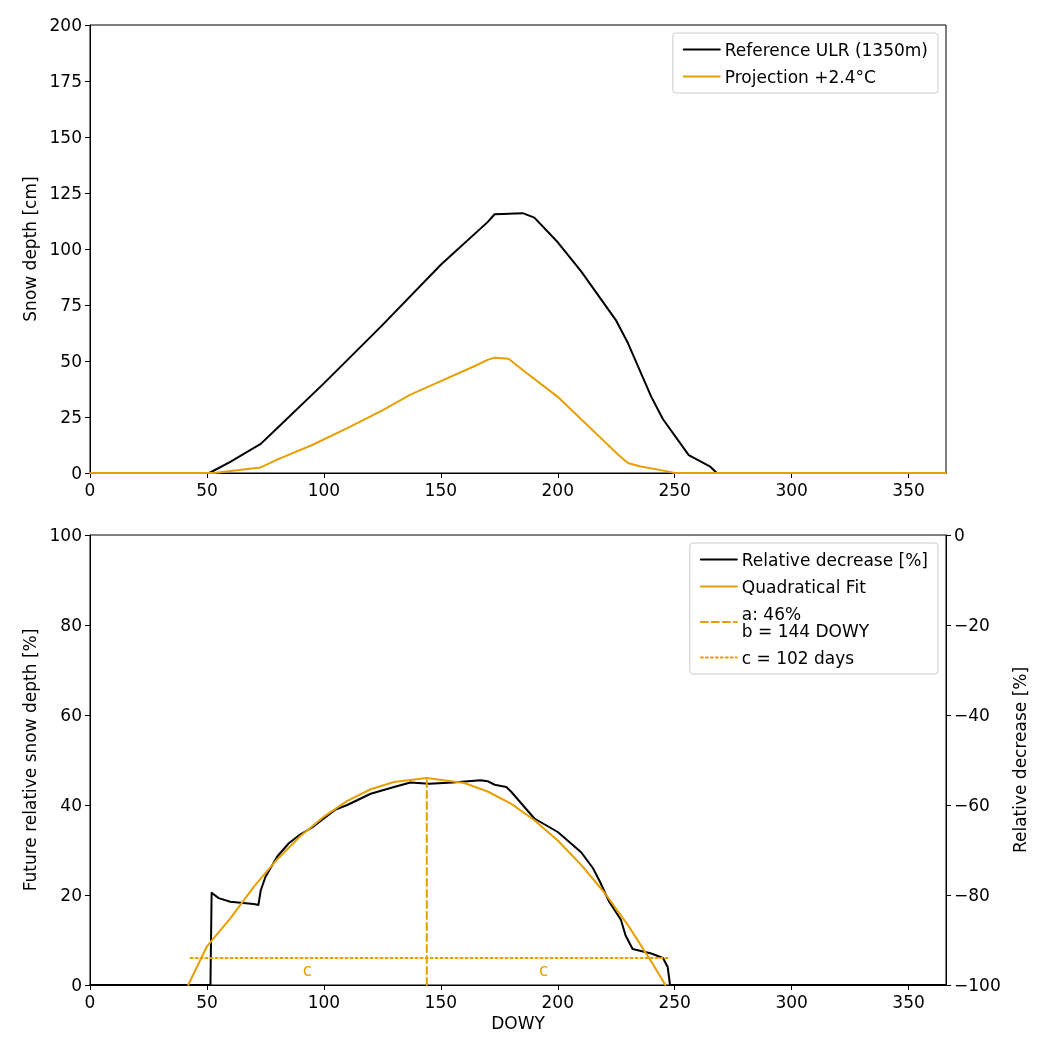  I want to click on y-tick-label: 20, so click(71, 895).